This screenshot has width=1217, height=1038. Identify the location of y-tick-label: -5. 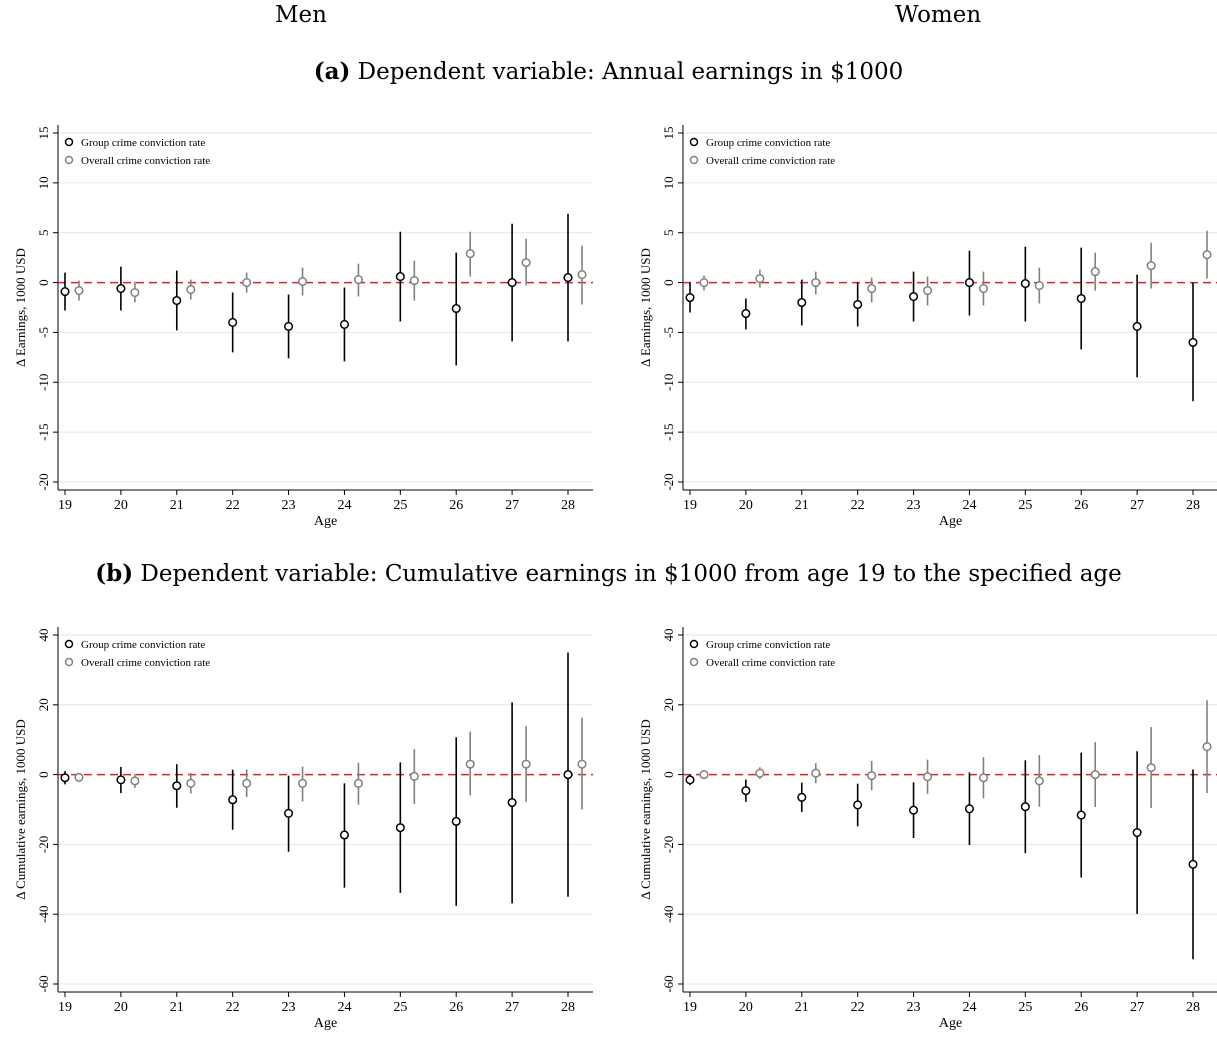
(43, 332).